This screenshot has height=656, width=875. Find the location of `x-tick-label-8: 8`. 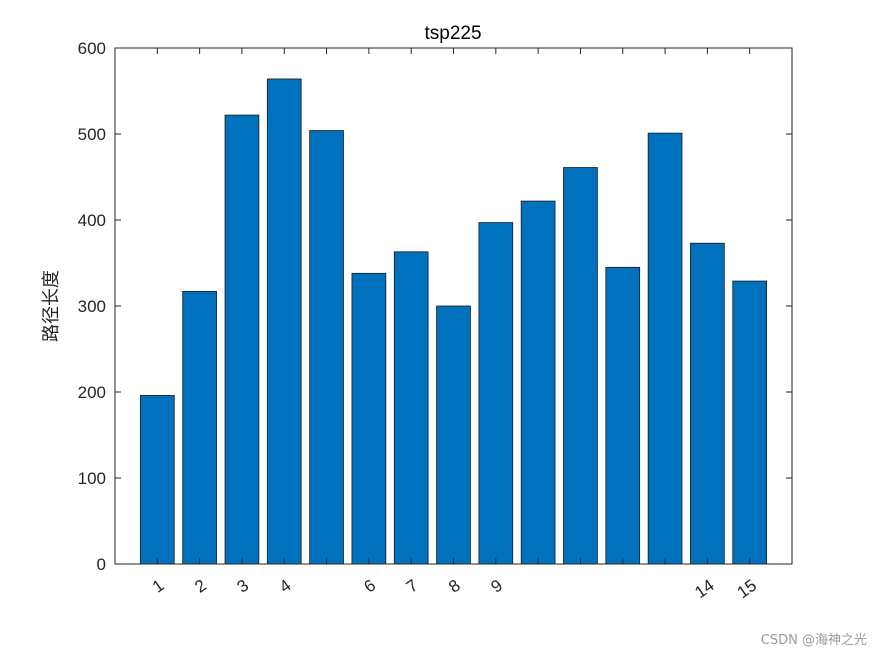

x-tick-label-8: 8 is located at coordinates (454, 586).